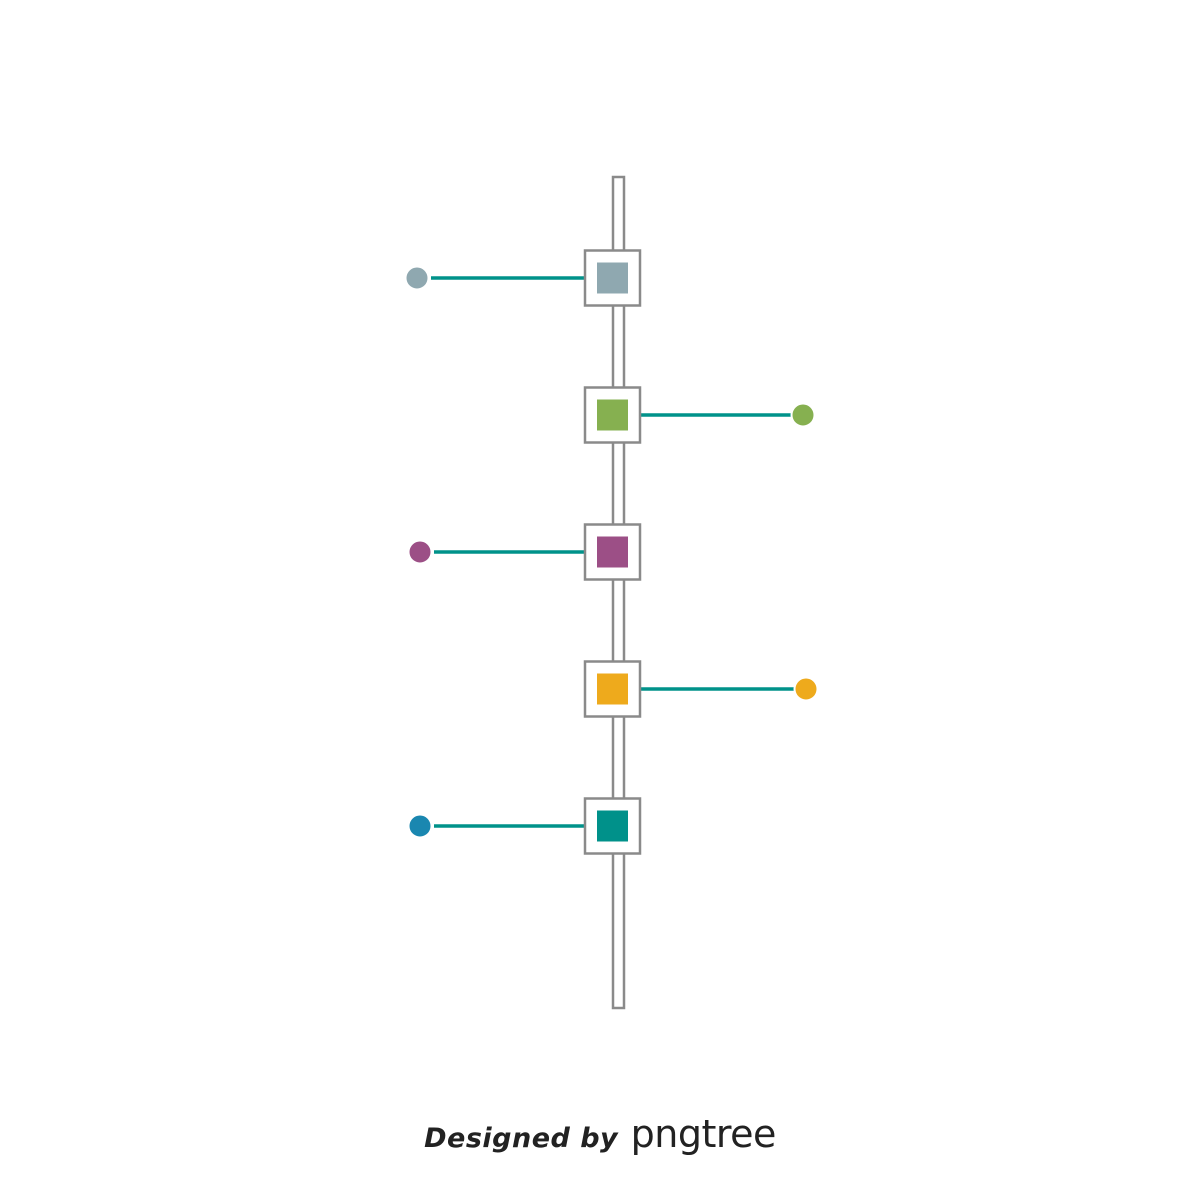 The width and height of the screenshot is (1200, 1200). I want to click on timeline-rail, so click(618, 592).